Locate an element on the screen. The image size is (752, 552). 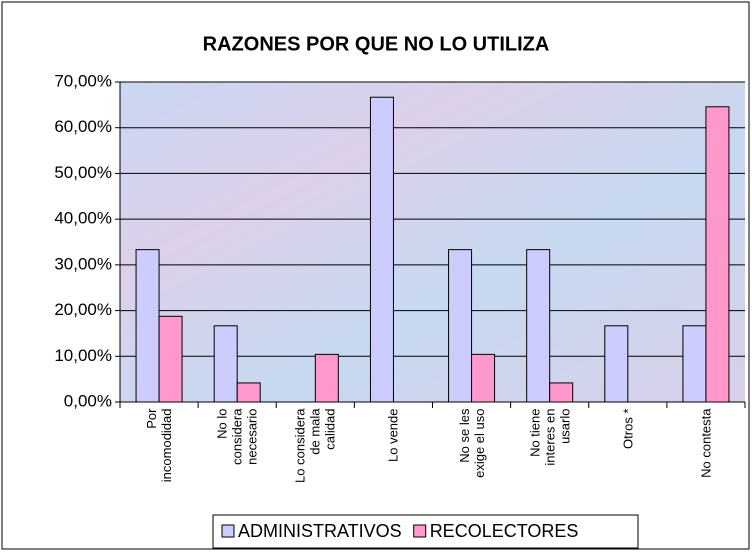
y-tick-label: 70,00% is located at coordinates (83, 80).